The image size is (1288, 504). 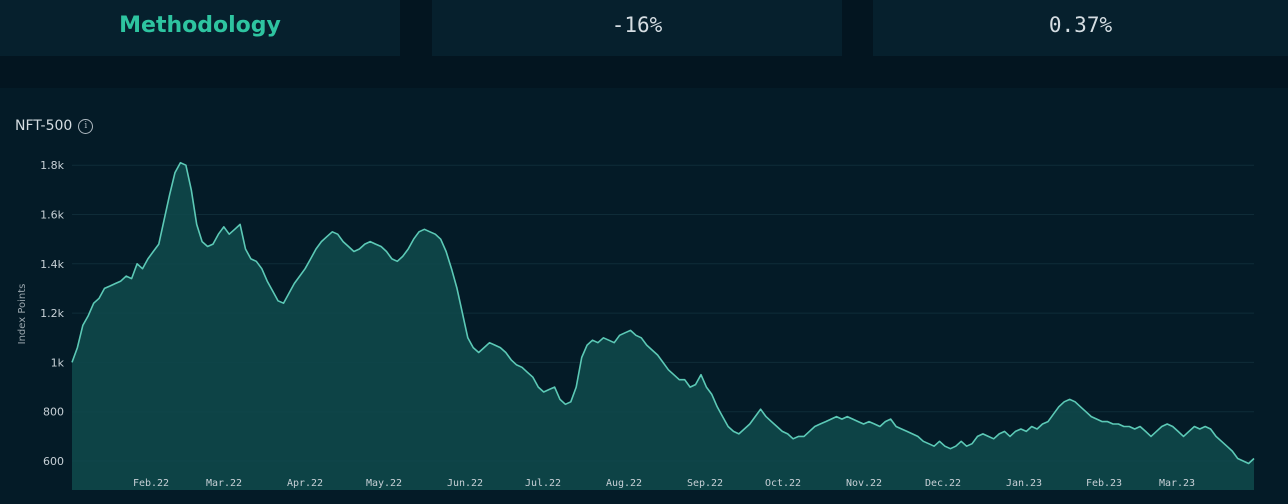 What do you see at coordinates (864, 483) in the screenshot?
I see `x-tick-label: Nov.22` at bounding box center [864, 483].